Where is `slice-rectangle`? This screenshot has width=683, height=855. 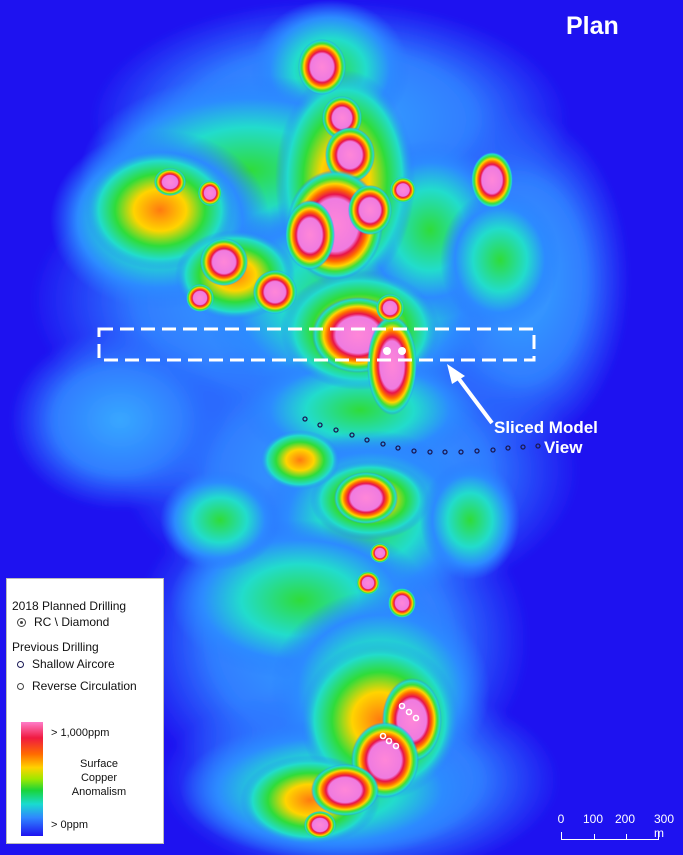
slice-rectangle is located at coordinates (316, 344).